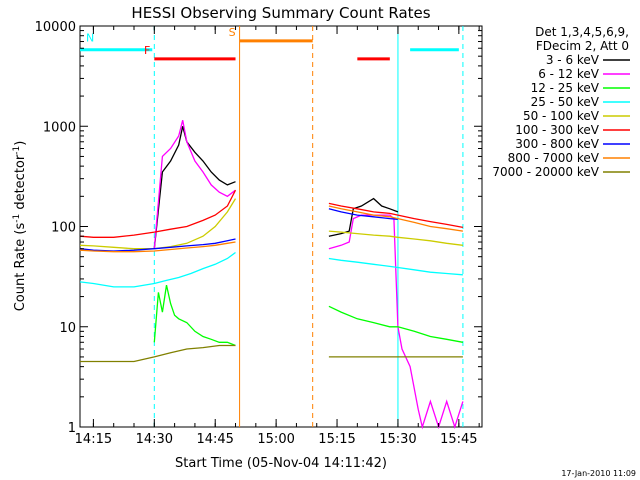  I want to click on y-tick-label: 10000, so click(55, 27).